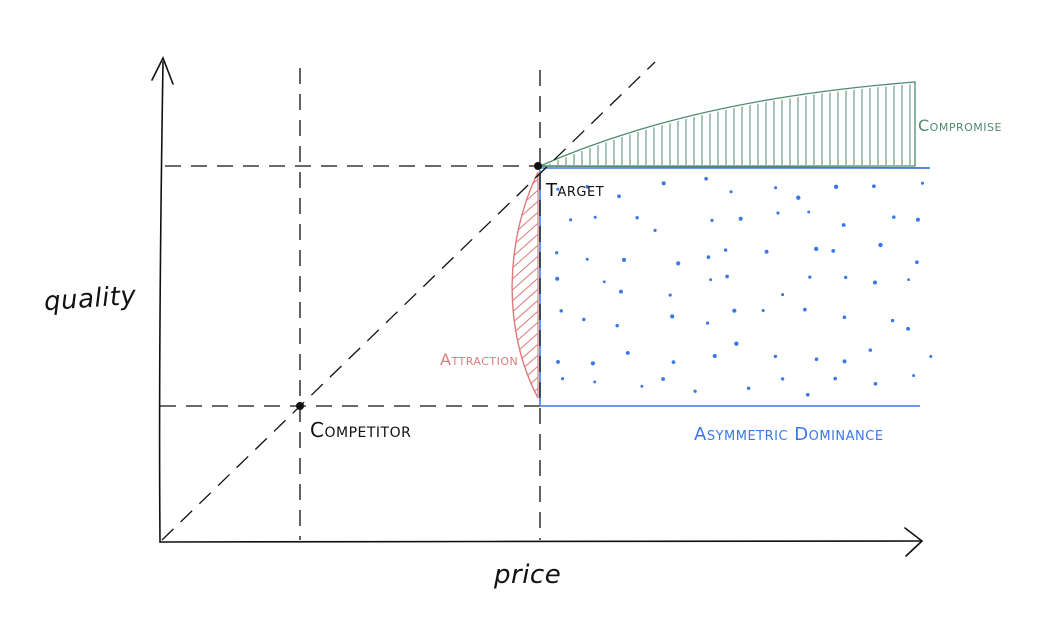 The height and width of the screenshot is (631, 1050). What do you see at coordinates (735, 125) in the screenshot?
I see `compromise-region` at bounding box center [735, 125].